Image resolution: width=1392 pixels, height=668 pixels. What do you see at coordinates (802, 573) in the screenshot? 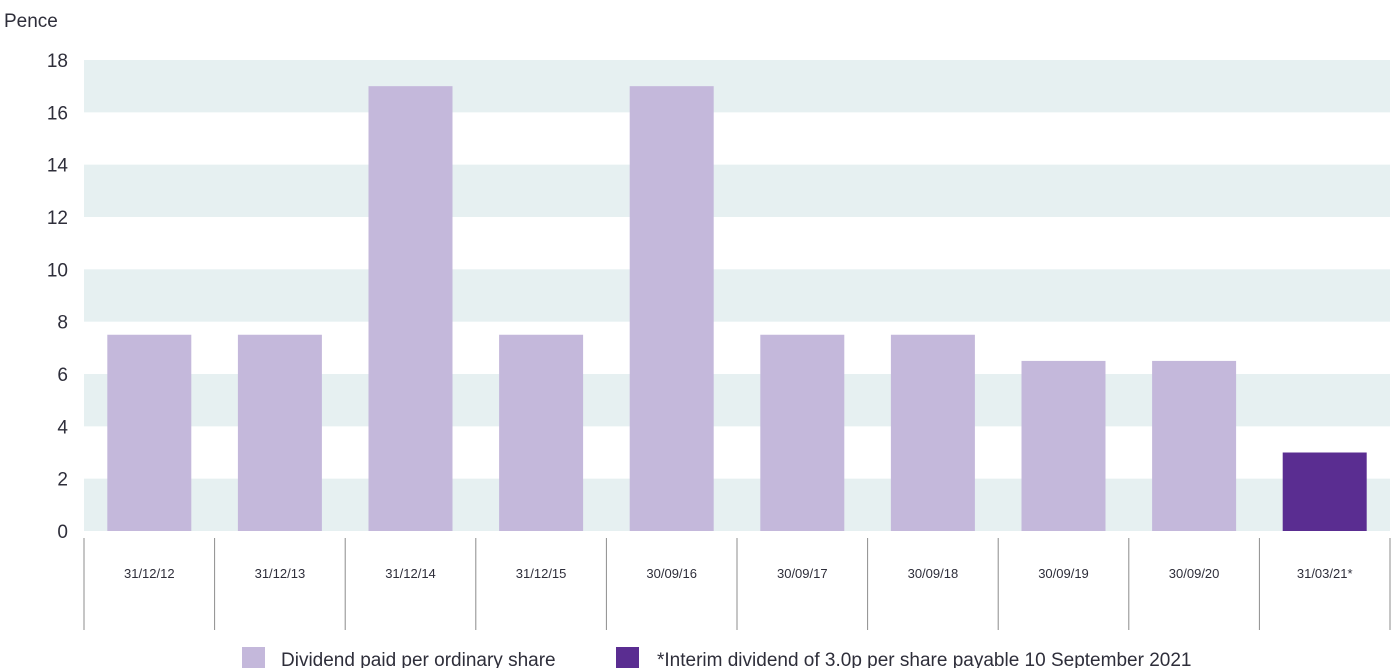
I see `x-tick-label: 30/09/17` at bounding box center [802, 573].